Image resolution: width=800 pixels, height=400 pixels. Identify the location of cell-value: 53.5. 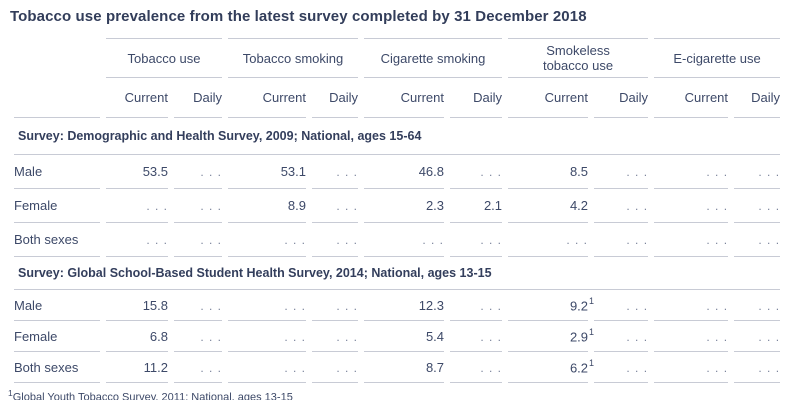
(137, 172).